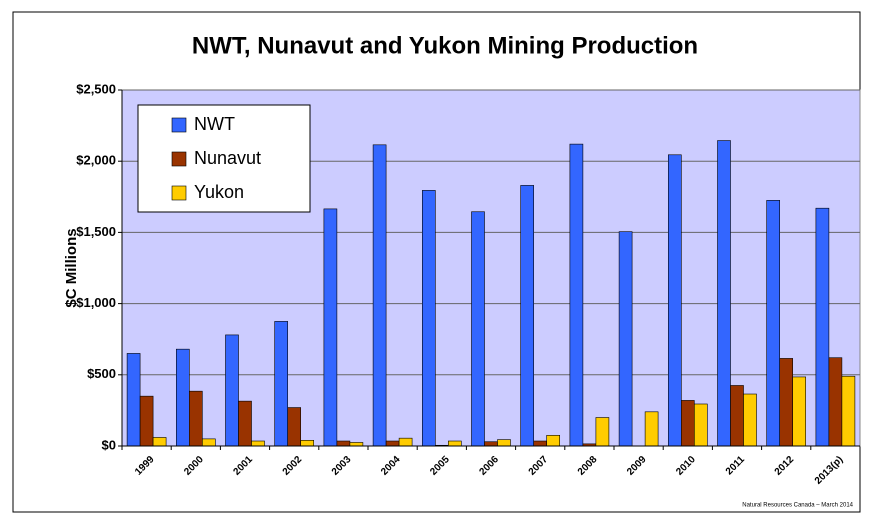 This screenshot has height=521, width=873. Describe the element at coordinates (109, 444) in the screenshot. I see `y-tick-label: $0` at that location.